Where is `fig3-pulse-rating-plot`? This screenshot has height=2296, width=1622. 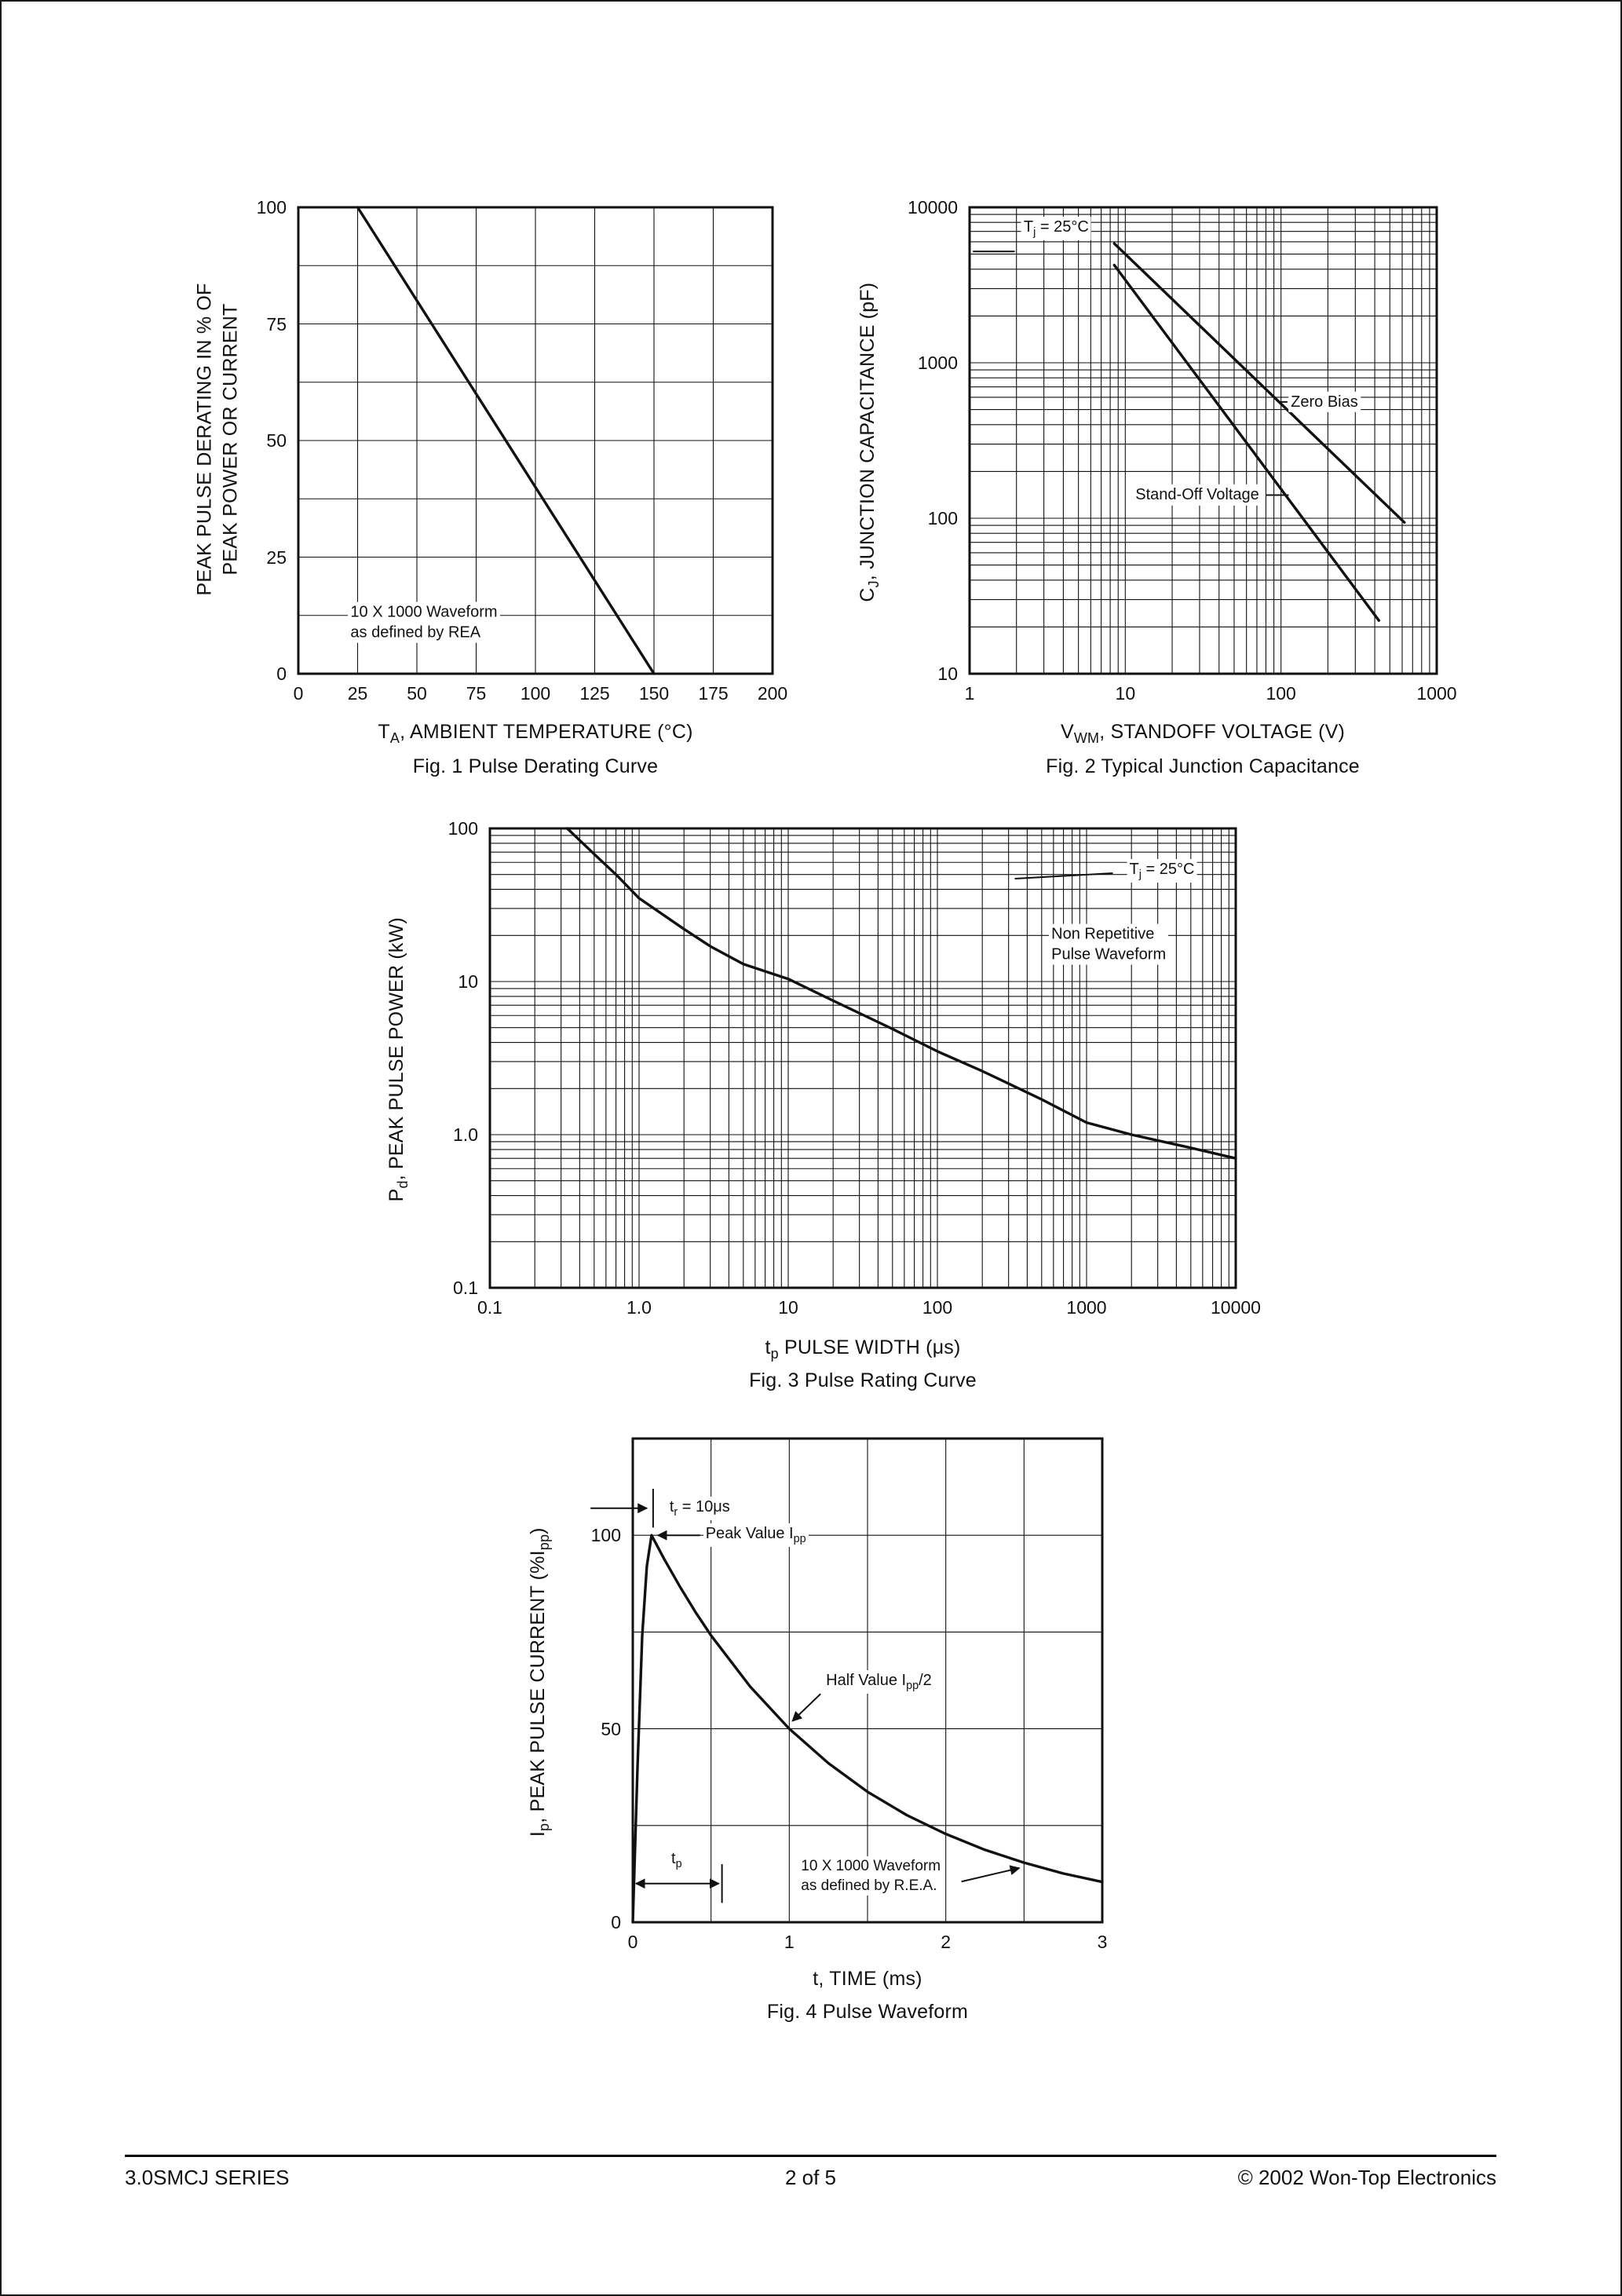 fig3-pulse-rating-plot is located at coordinates (863, 1058).